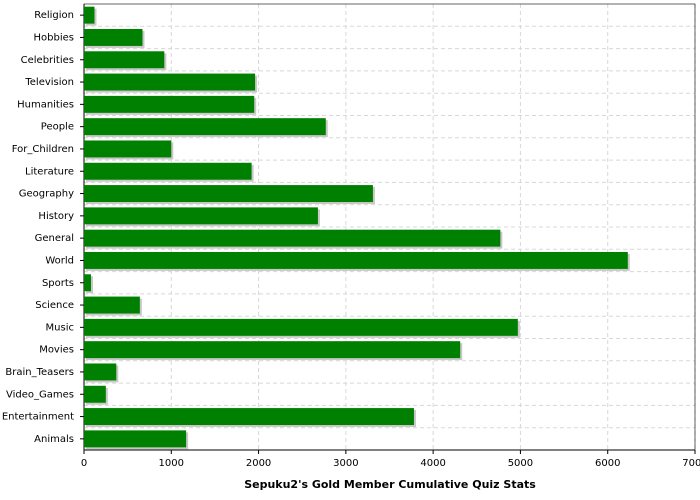  Describe the element at coordinates (57, 127) in the screenshot. I see `y-tick-label: People` at that location.